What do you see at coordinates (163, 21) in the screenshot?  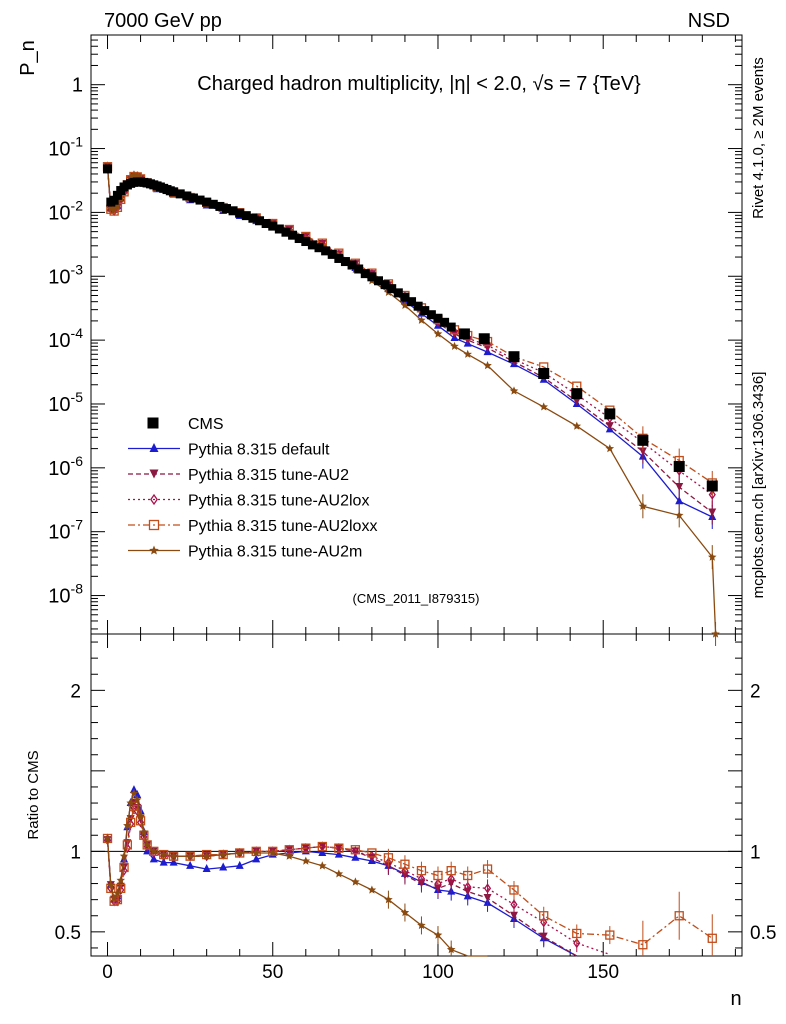 I see `energy-label: 7000 GeV pp` at bounding box center [163, 21].